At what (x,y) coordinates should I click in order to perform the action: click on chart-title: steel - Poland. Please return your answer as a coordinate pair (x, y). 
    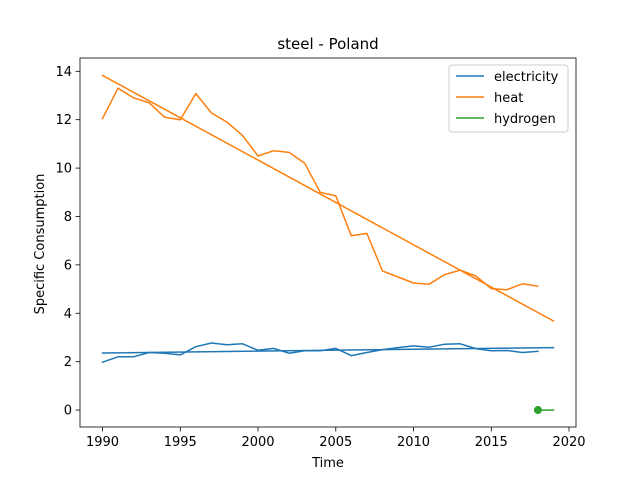
    Looking at the image, I should click on (327, 44).